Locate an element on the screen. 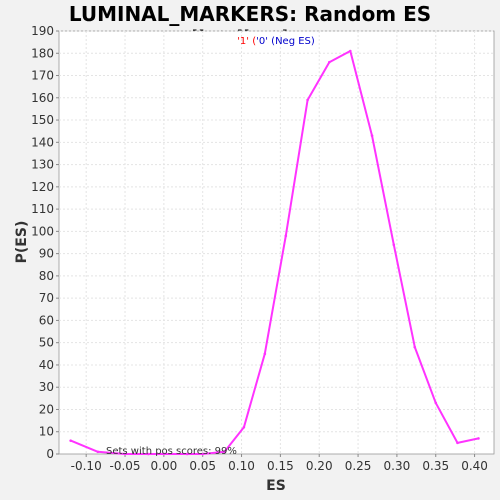 The height and width of the screenshot is (500, 500). y-tick-label: 170 is located at coordinates (42, 76).